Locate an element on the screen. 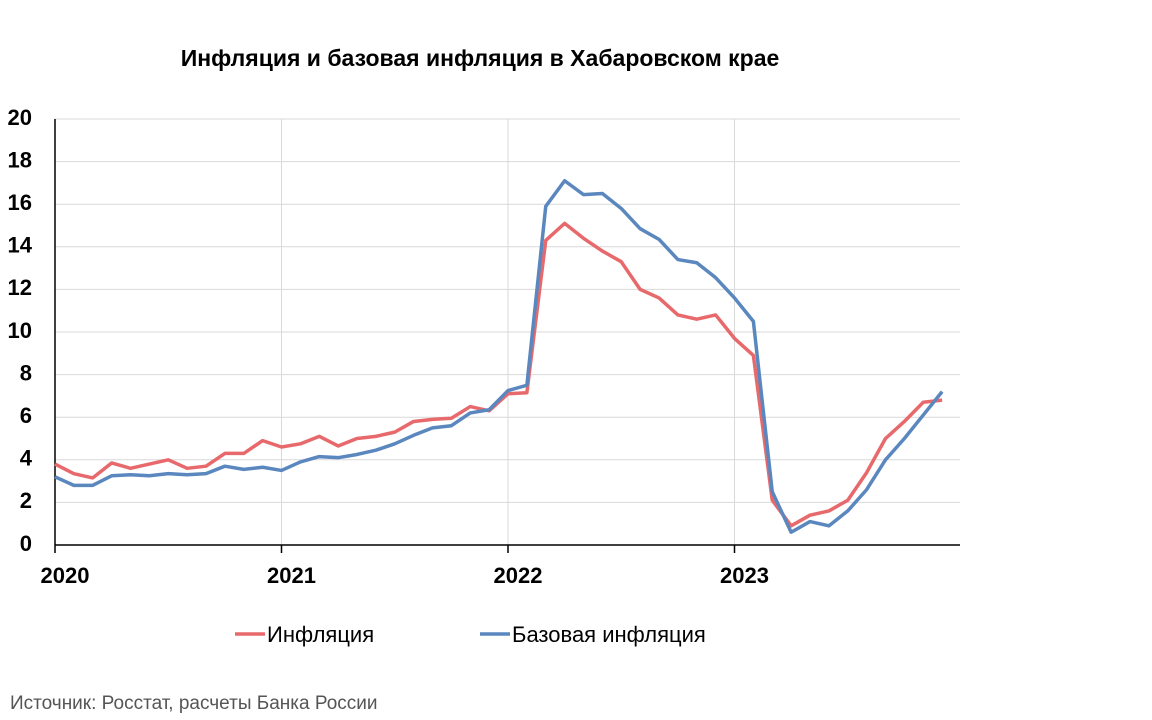 Image resolution: width=1152 pixels, height=720 pixels. y-tick-label: 6 is located at coordinates (26, 415).